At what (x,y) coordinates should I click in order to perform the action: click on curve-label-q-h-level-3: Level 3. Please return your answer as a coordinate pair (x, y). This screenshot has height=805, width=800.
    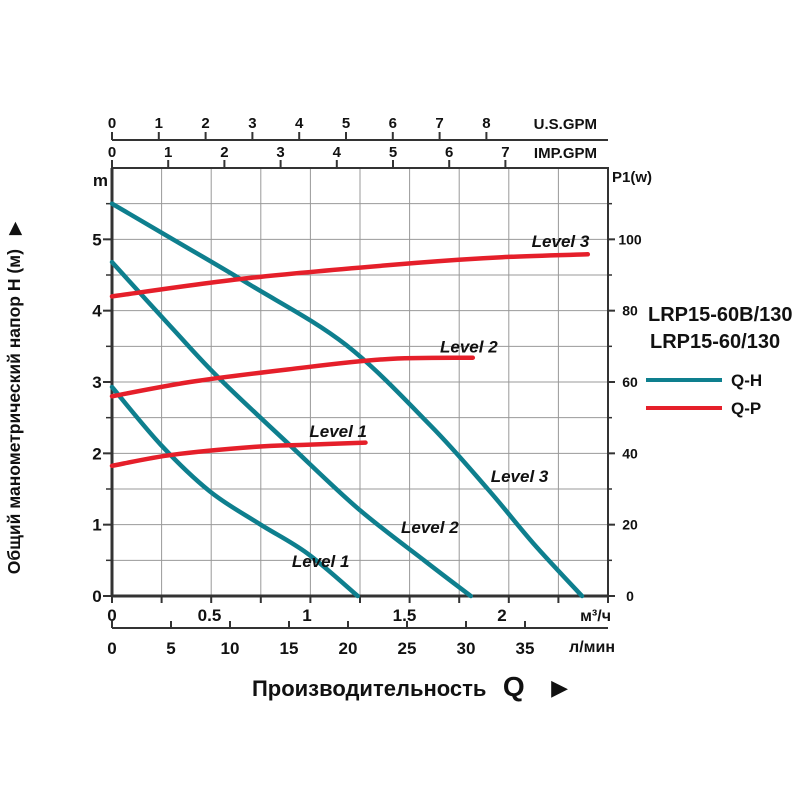
    Looking at the image, I should click on (520, 476).